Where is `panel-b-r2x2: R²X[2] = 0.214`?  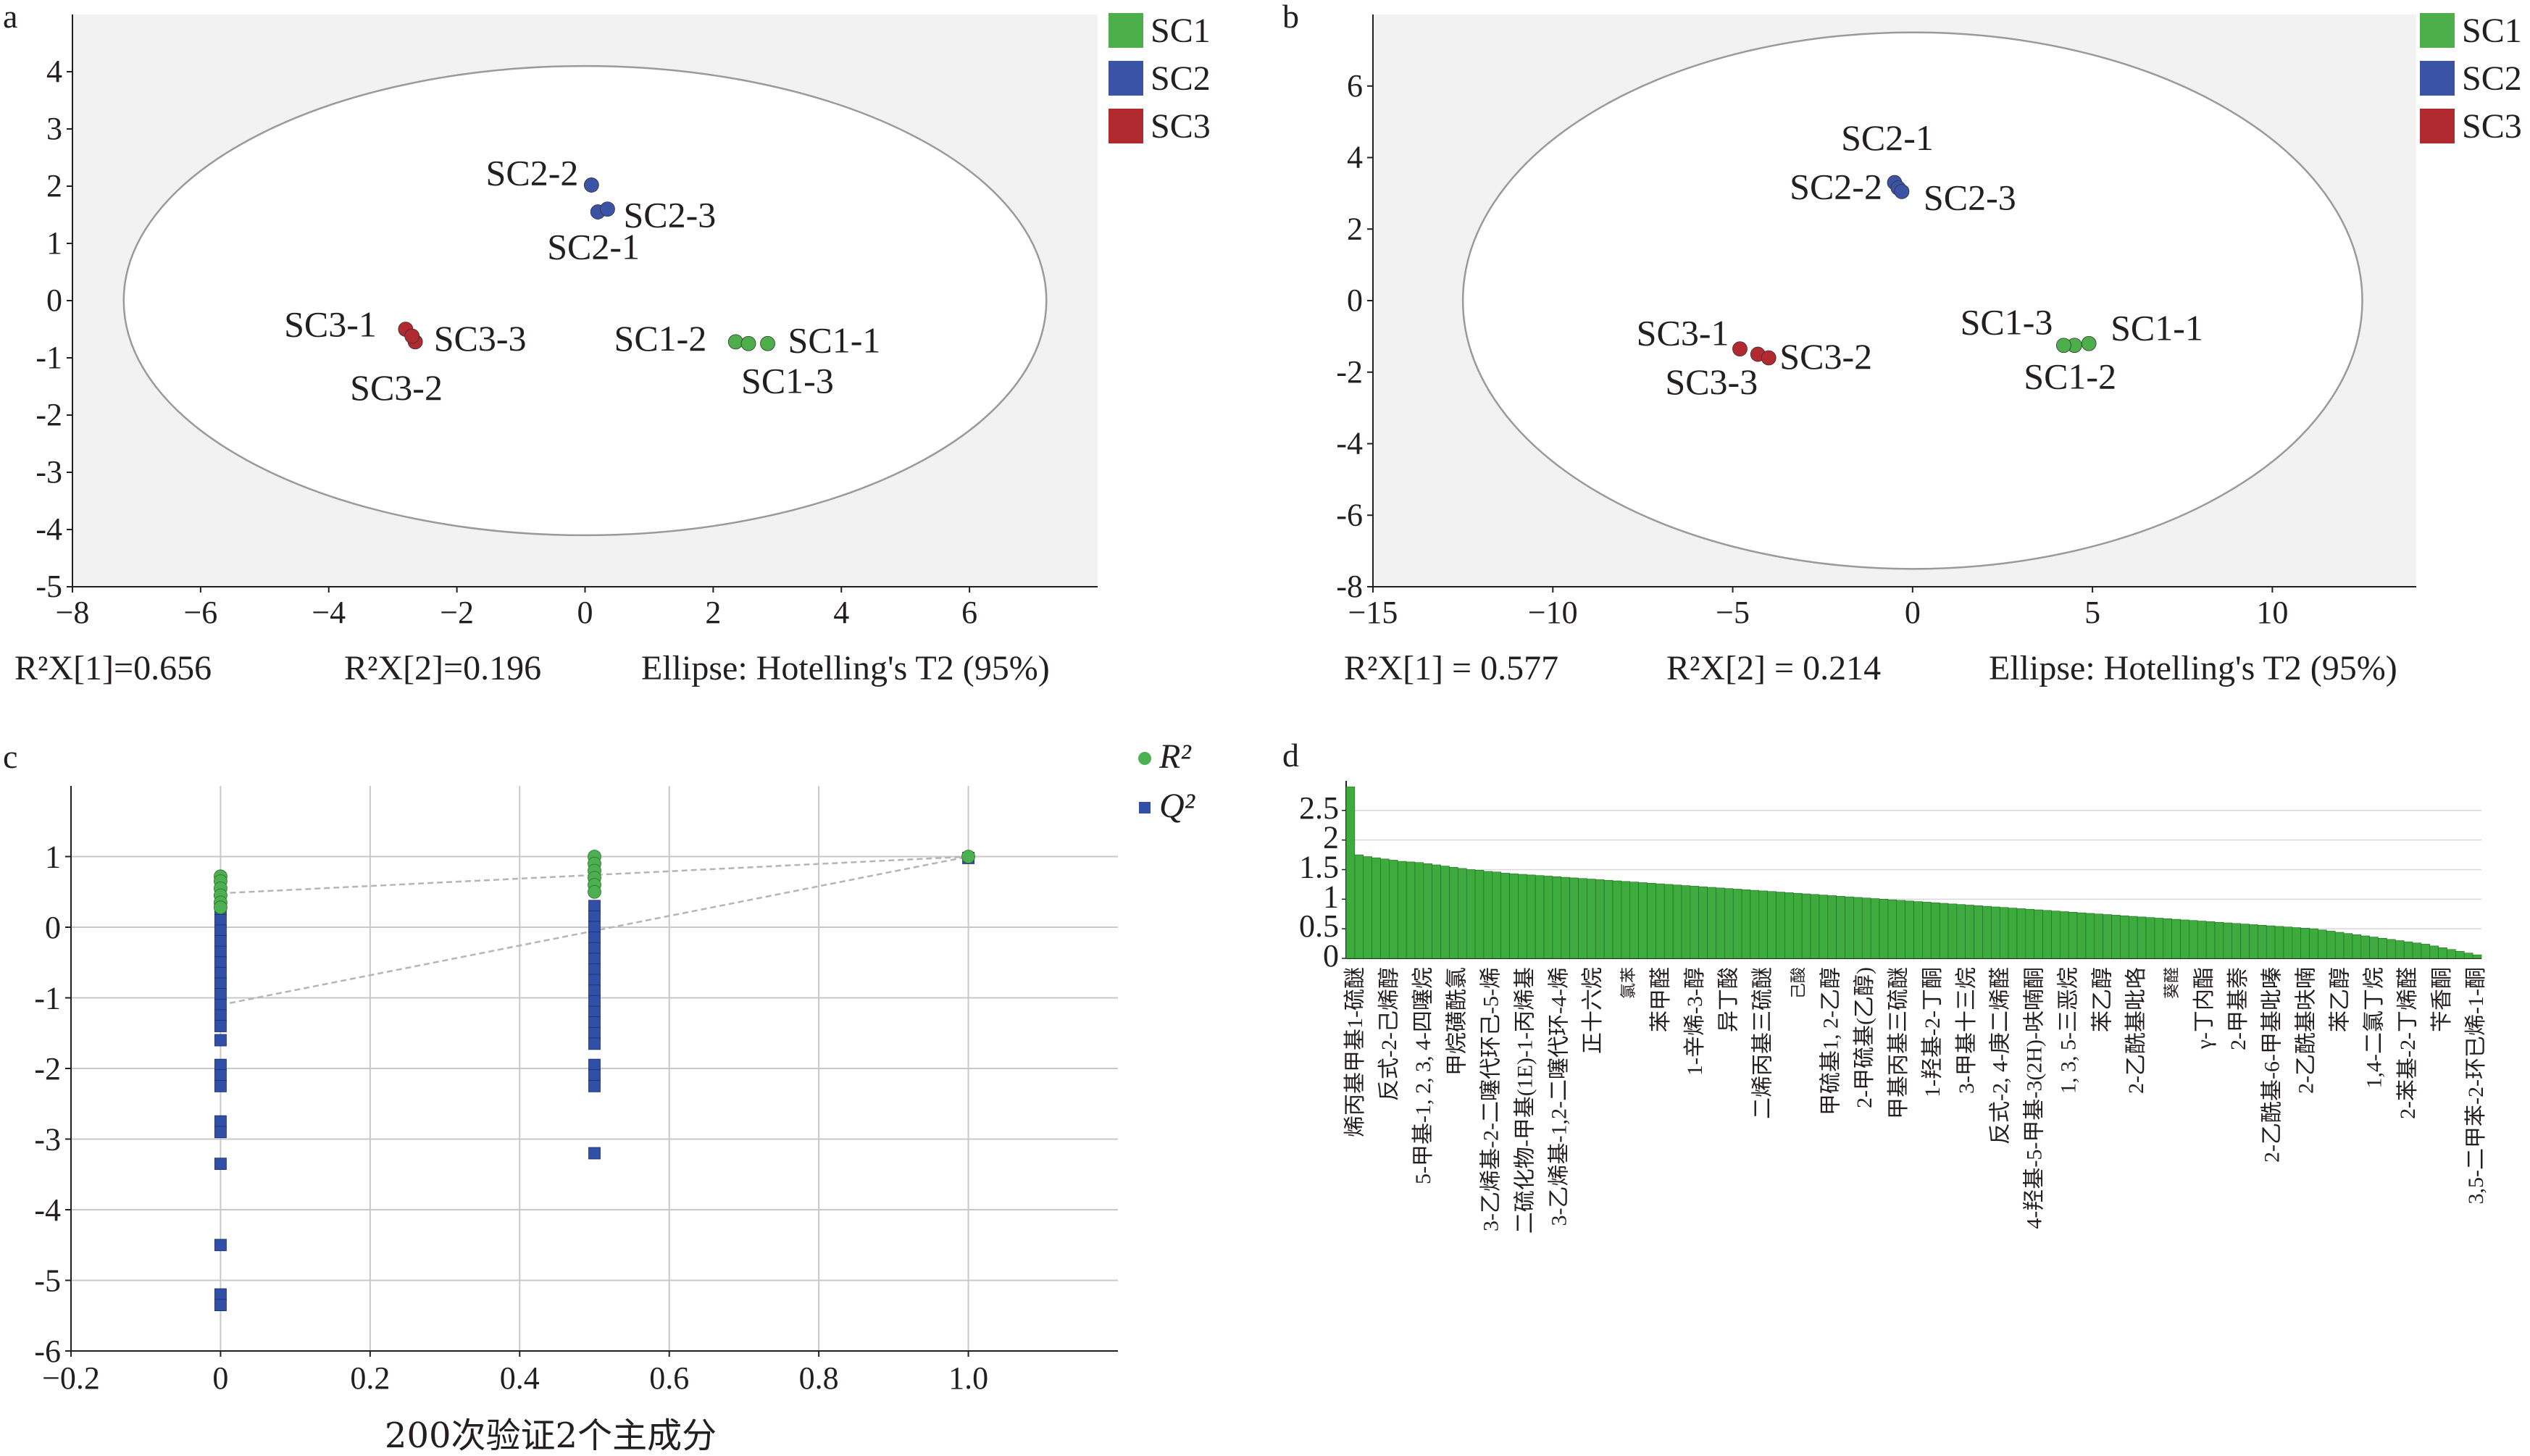
panel-b-r2x2: R²X[2] = 0.214 is located at coordinates (1773, 668).